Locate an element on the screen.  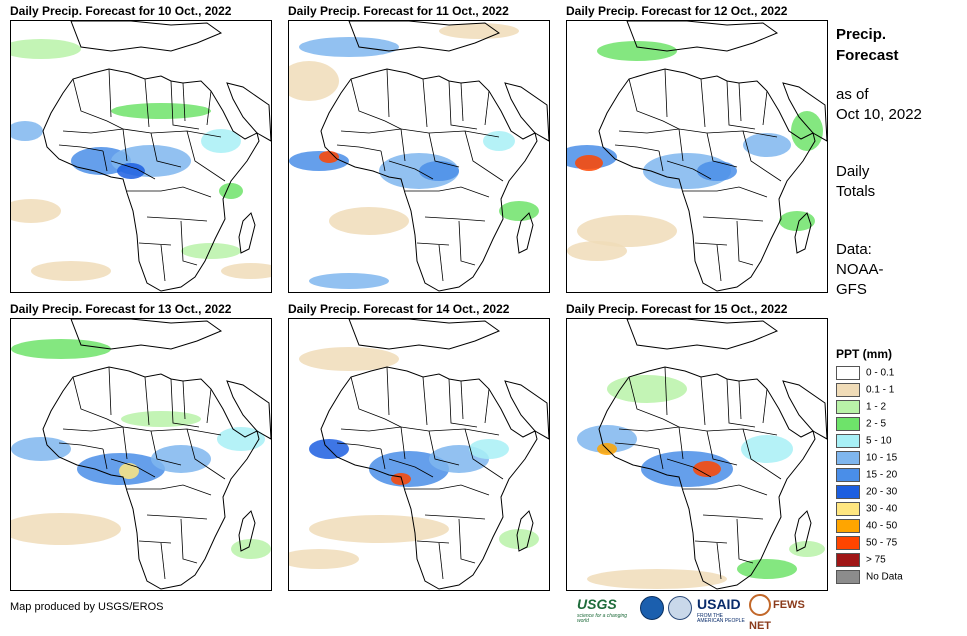
as-of-value: Oct 10, 2022 is located at coordinates (879, 114).